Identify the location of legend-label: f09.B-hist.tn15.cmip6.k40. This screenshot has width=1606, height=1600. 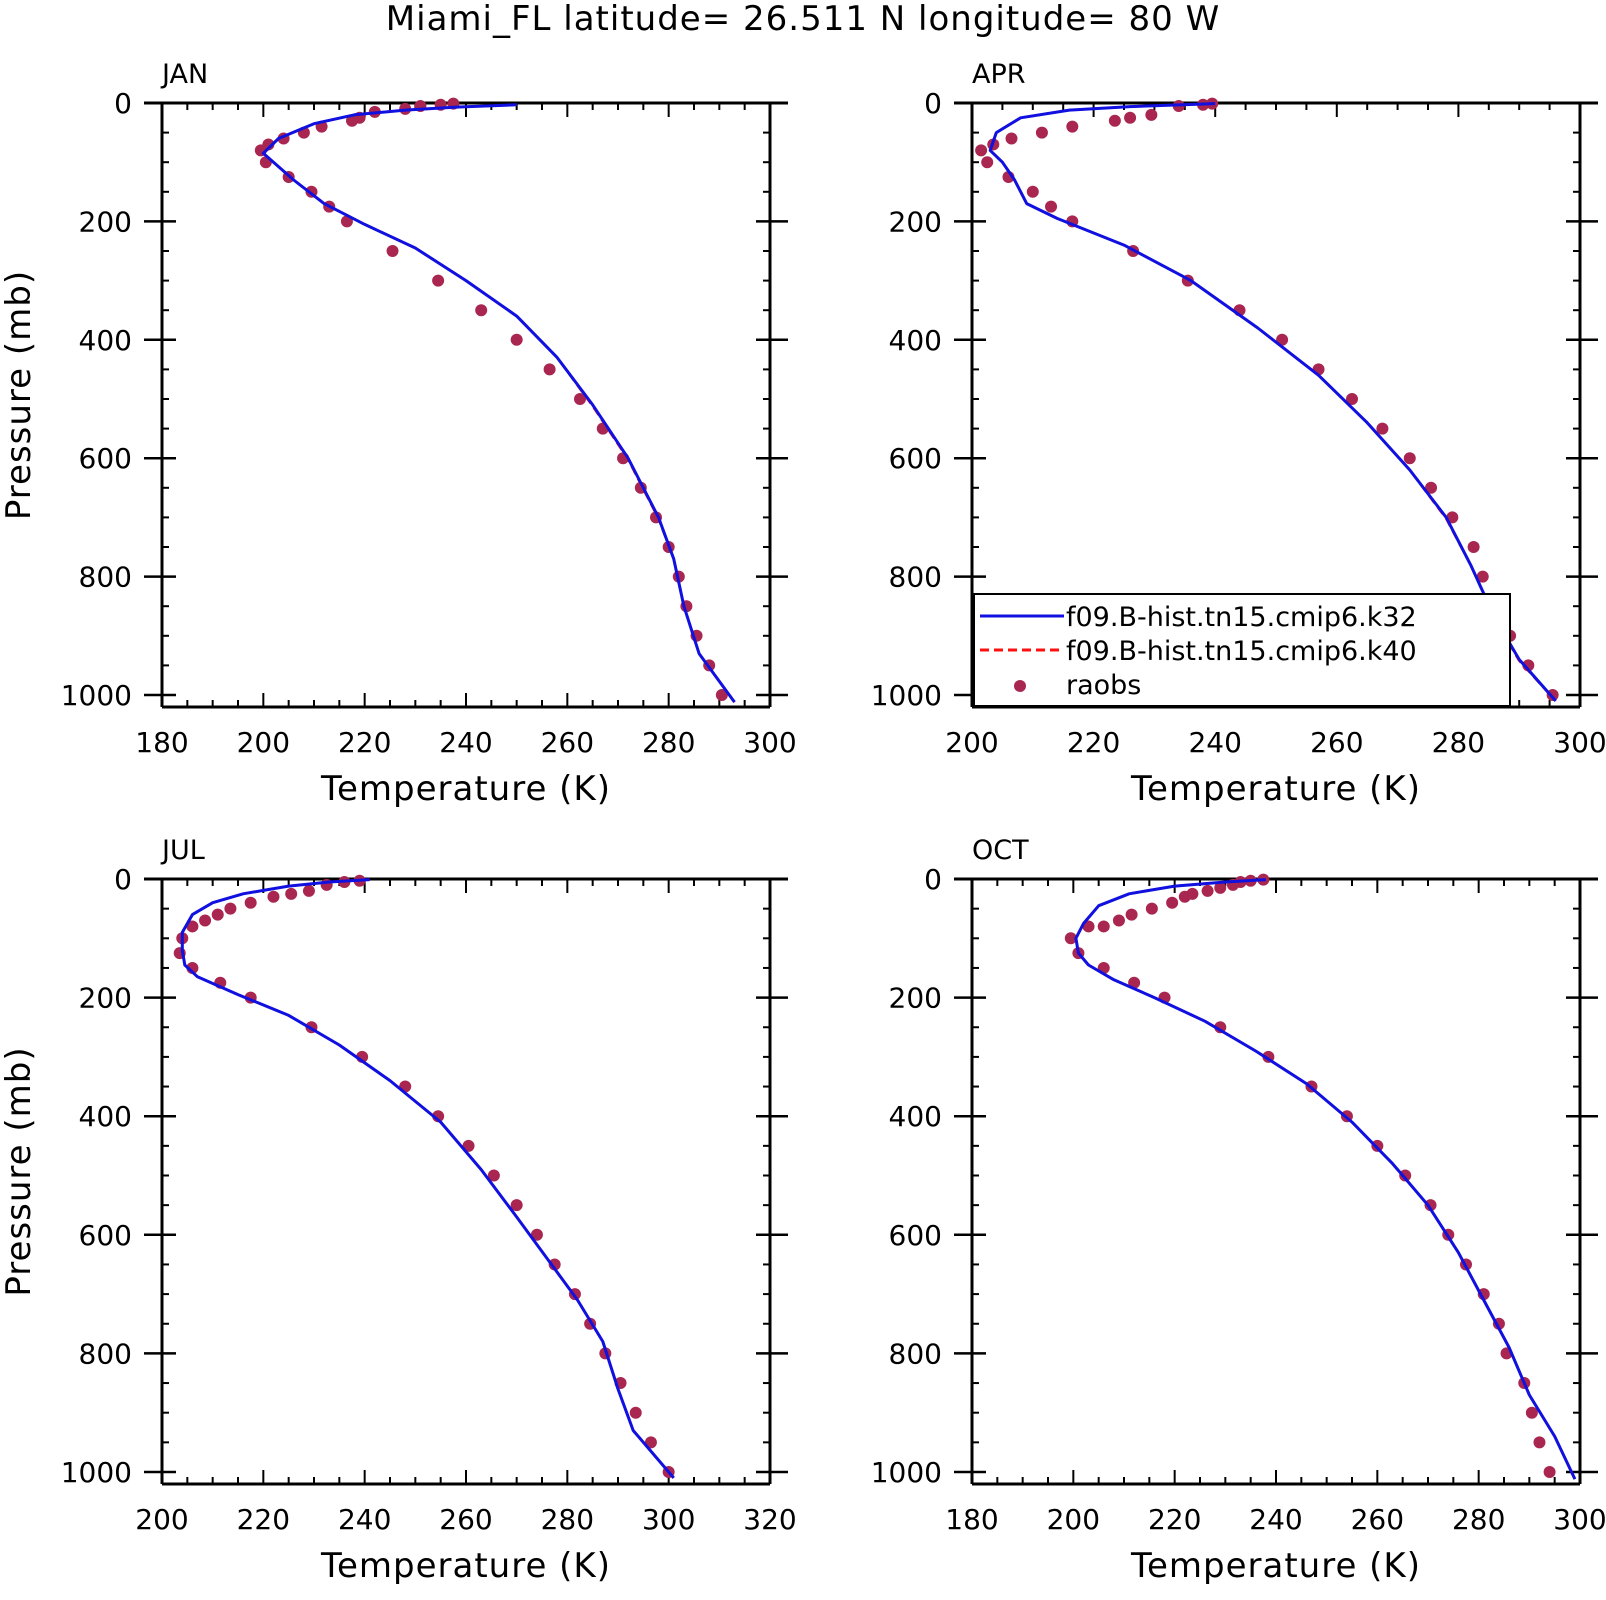
(1241, 651).